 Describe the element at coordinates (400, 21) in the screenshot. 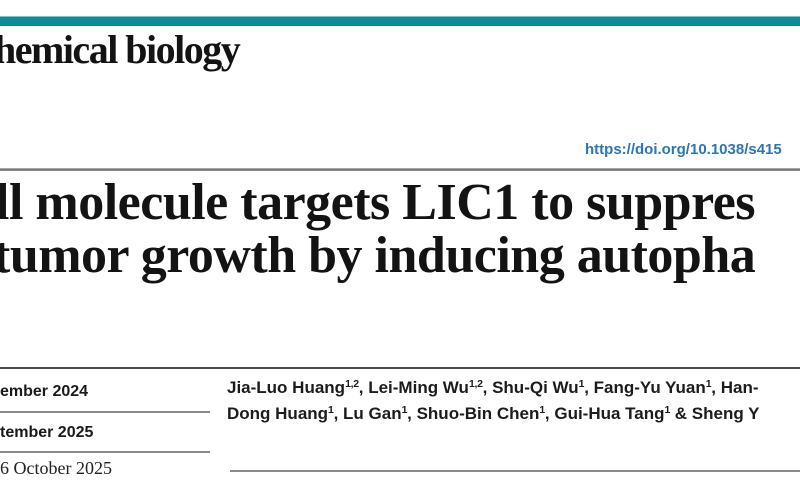

I see `journal-accent-bar` at that location.